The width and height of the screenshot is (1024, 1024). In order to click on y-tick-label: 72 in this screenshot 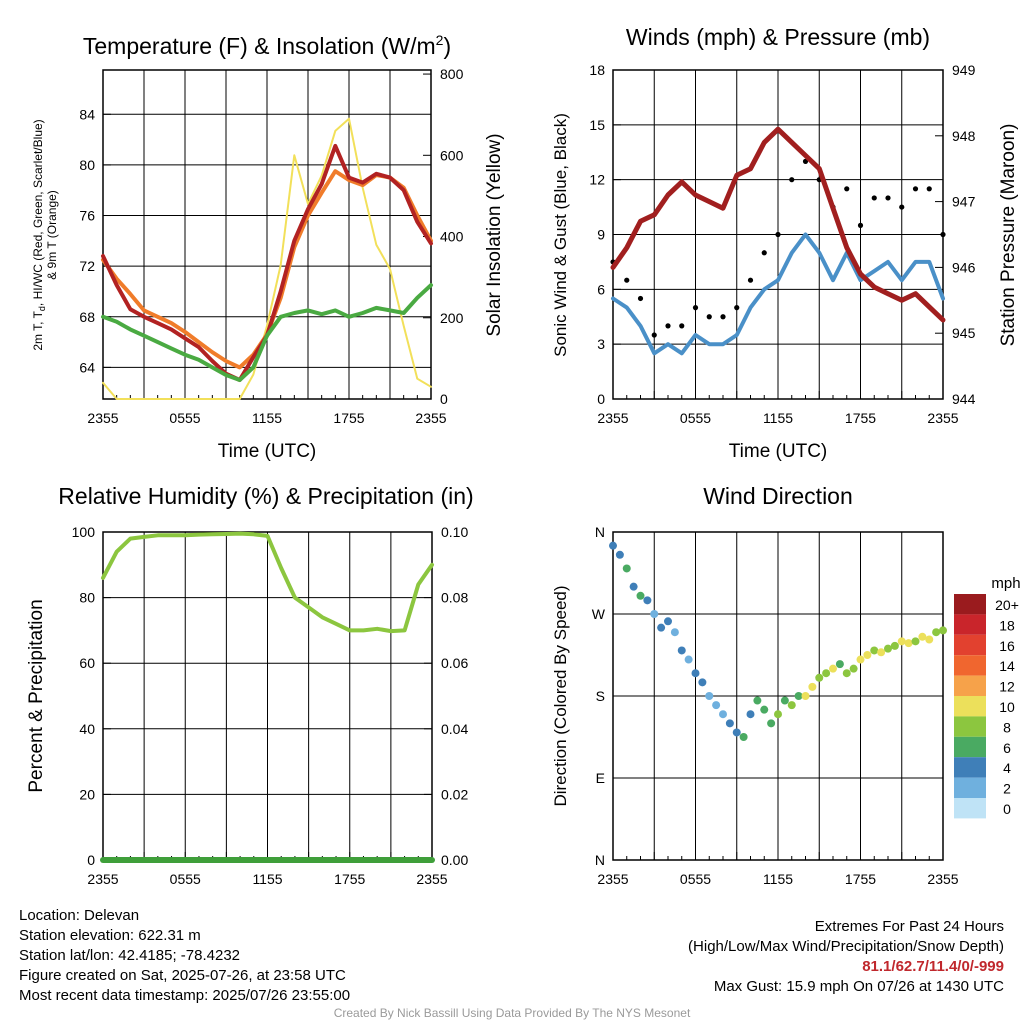, I will do `click(87, 266)`.